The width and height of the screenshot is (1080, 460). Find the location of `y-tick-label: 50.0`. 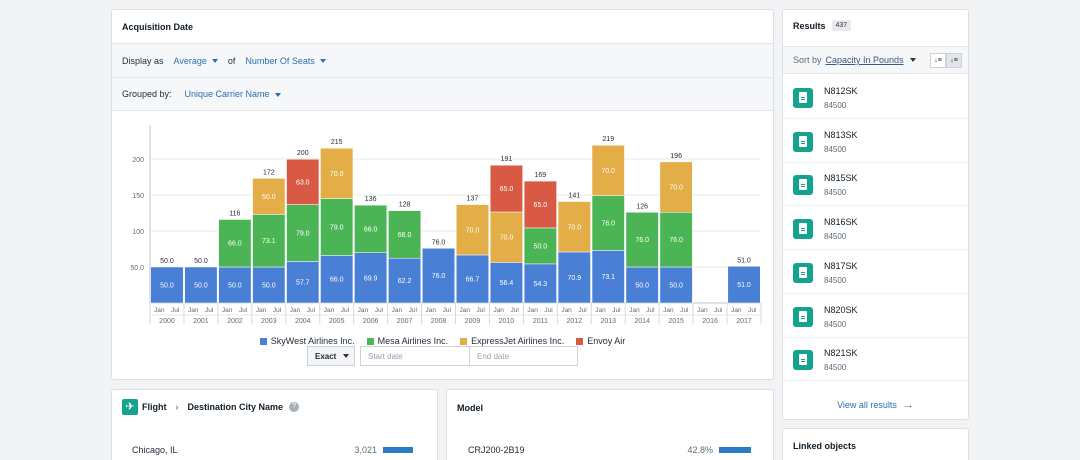

y-tick-label: 50.0 is located at coordinates (137, 268).